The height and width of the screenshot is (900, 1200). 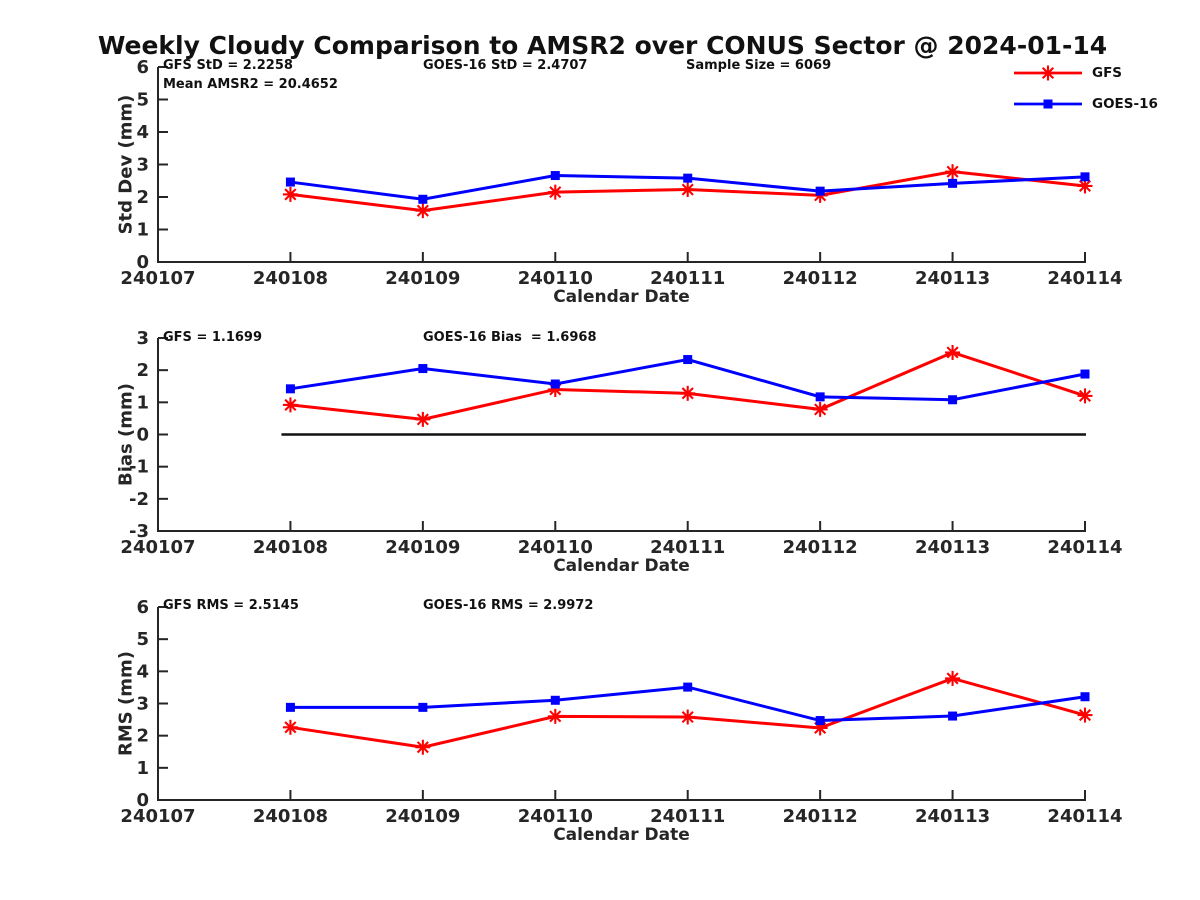 I want to click on rms-goes16-annotation: GOES-16 RMS = 2.9972, so click(x=508, y=605).